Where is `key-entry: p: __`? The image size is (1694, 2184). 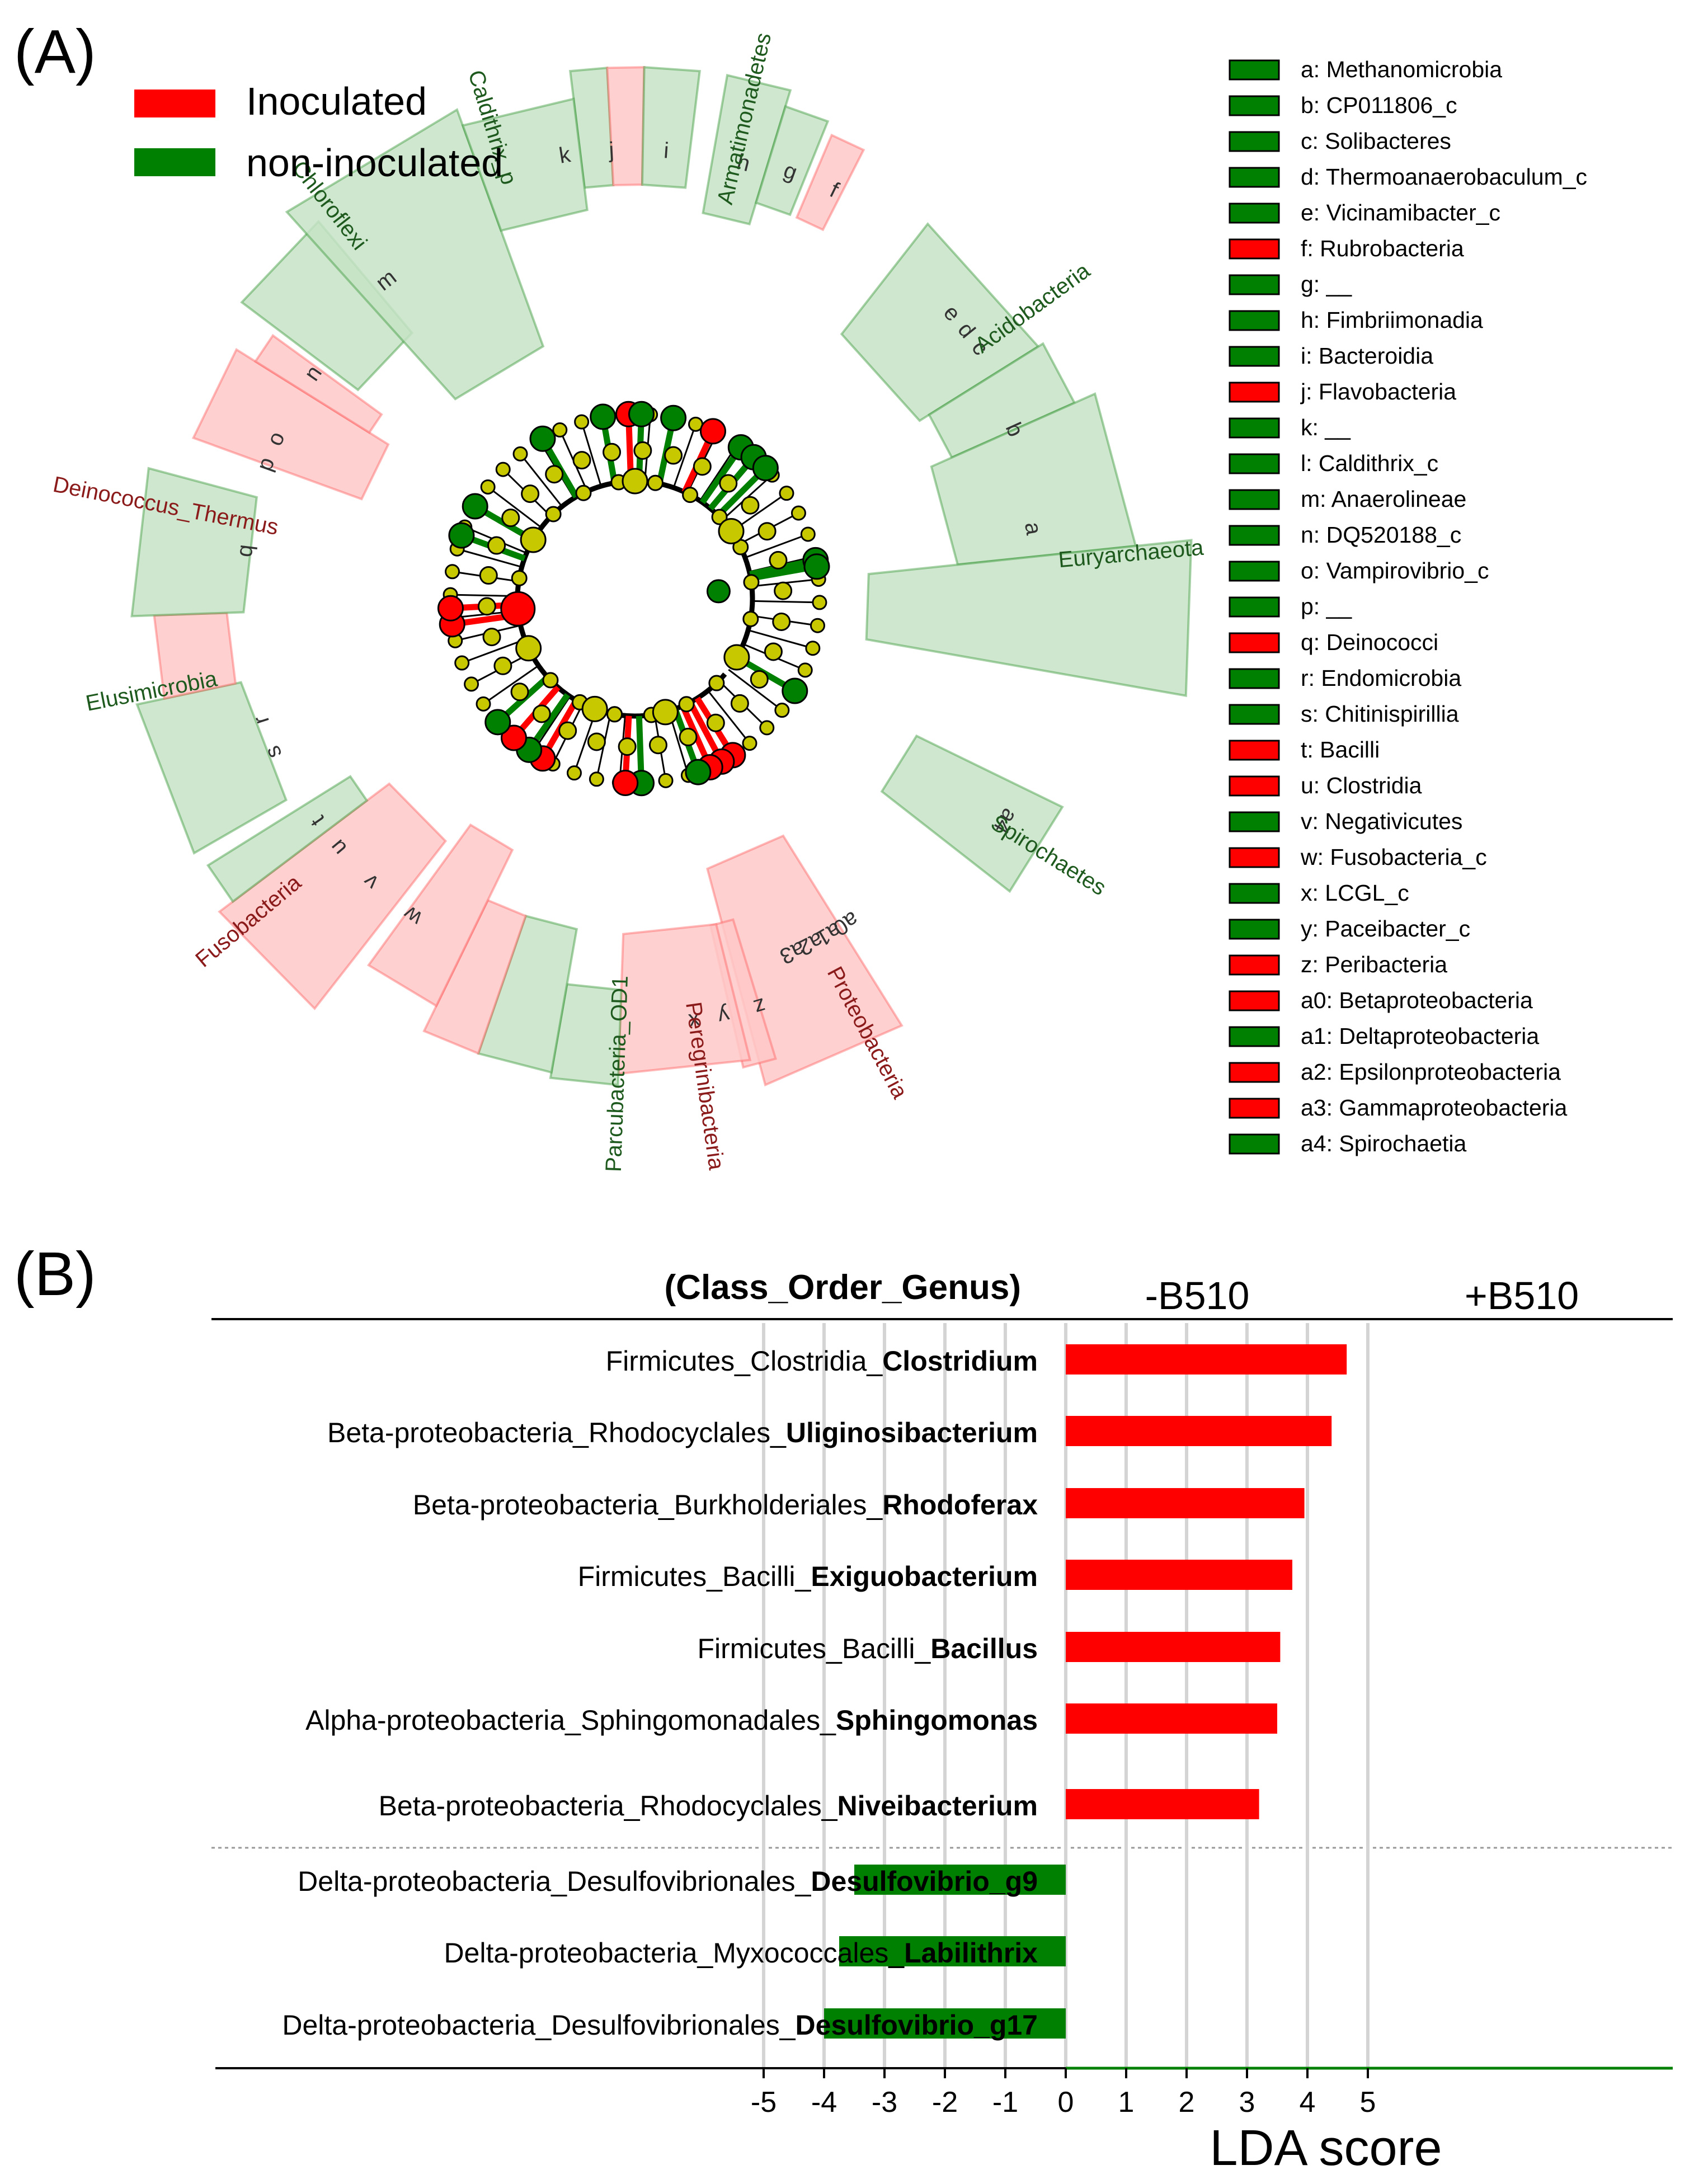 key-entry: p: __ is located at coordinates (1326, 607).